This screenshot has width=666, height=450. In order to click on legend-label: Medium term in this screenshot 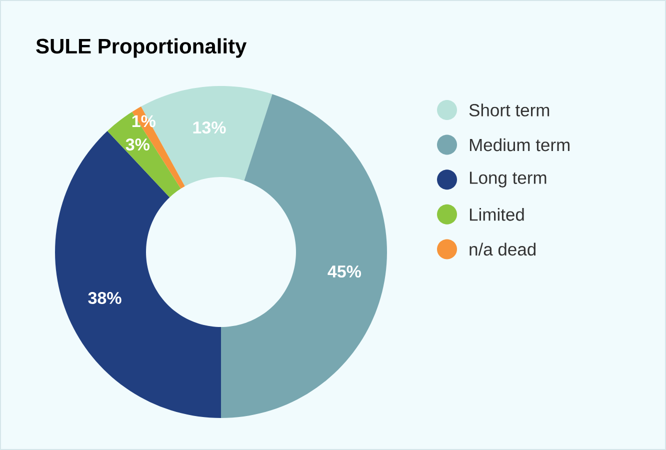, I will do `click(520, 145)`.